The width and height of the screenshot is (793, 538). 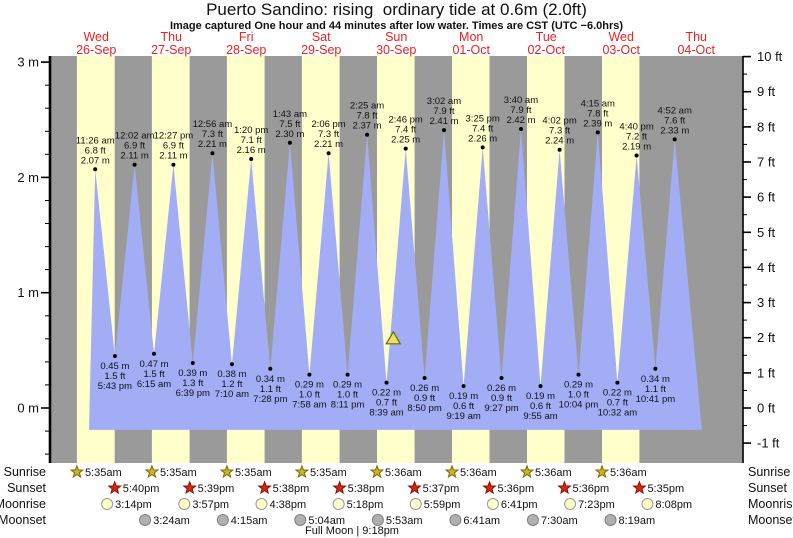 I want to click on low-tide-m: 0.47 m, so click(x=154, y=364).